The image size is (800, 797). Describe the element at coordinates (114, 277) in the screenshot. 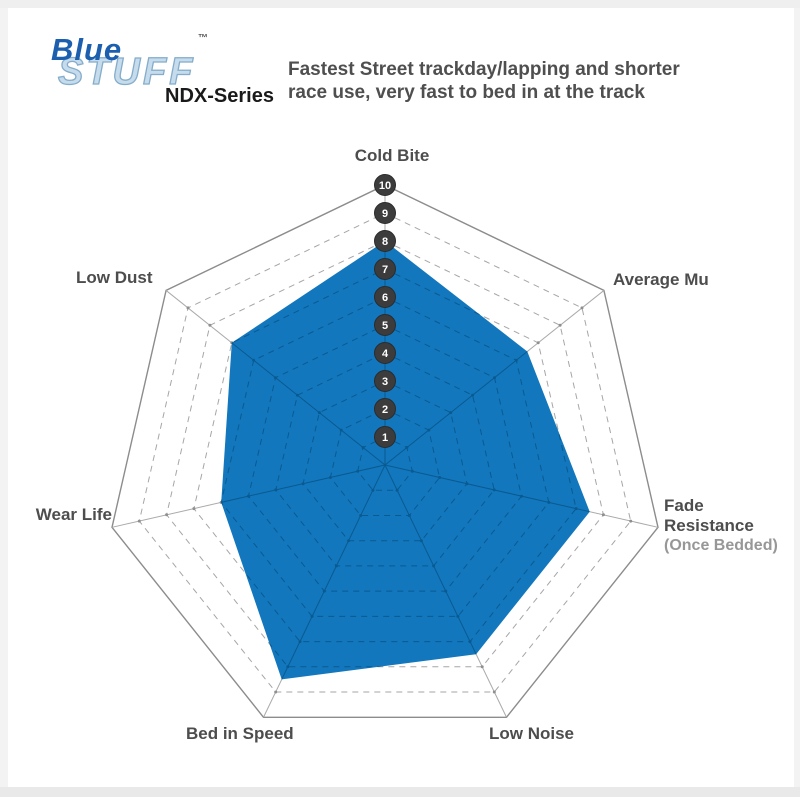

I see `axis-label-low-dust: Low Dust` at that location.